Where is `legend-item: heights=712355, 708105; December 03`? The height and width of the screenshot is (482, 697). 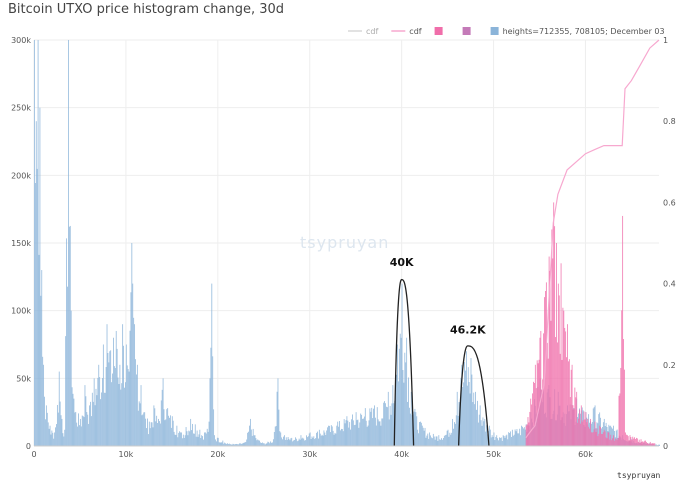
legend-item: heights=712355, 708105; December 03 is located at coordinates (577, 31).